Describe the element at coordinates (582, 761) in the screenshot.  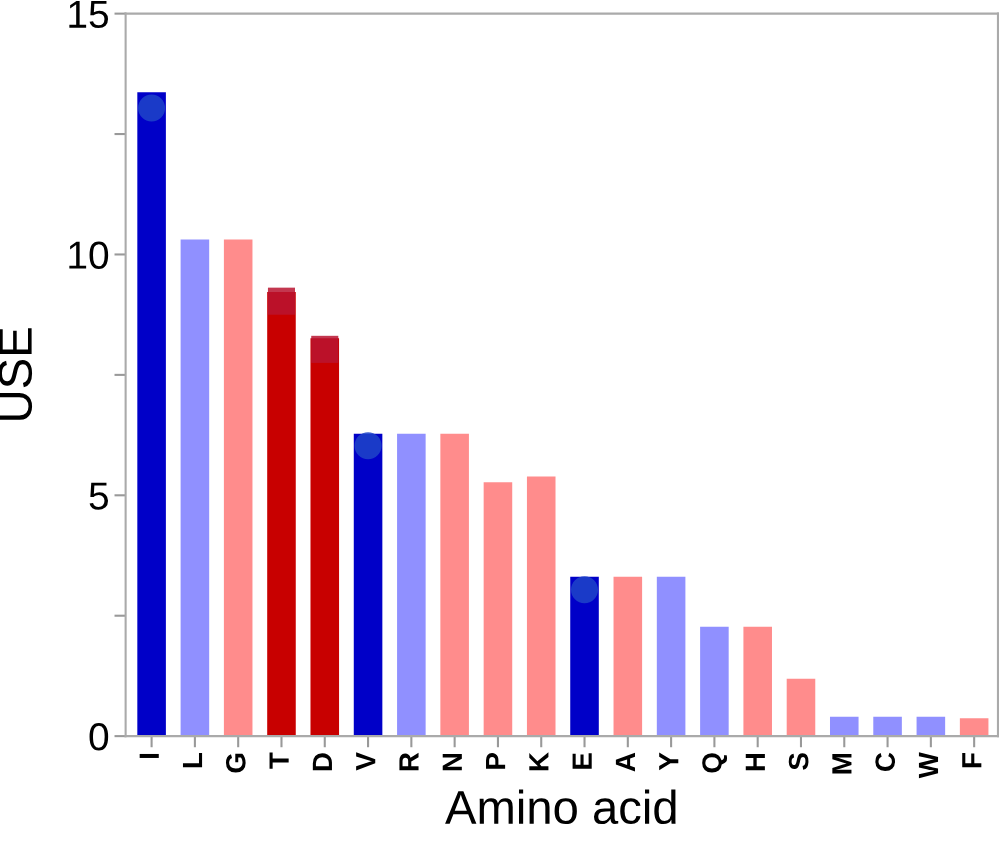
I see `x-tick-label: E` at that location.